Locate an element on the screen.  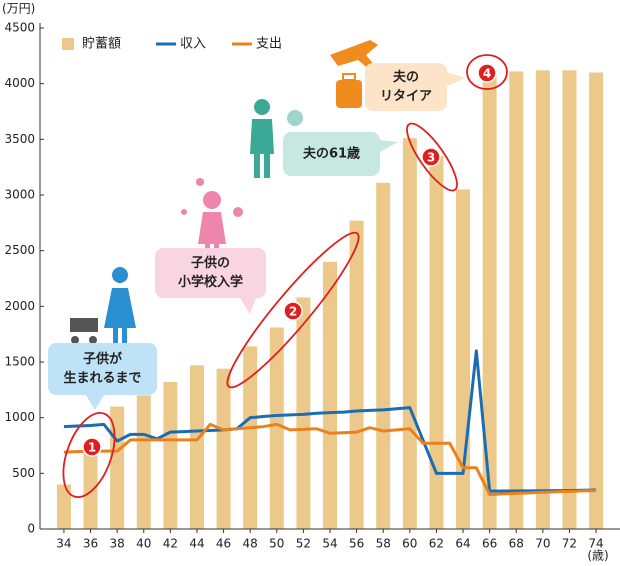
marker-number: 1 is located at coordinates (92, 448).